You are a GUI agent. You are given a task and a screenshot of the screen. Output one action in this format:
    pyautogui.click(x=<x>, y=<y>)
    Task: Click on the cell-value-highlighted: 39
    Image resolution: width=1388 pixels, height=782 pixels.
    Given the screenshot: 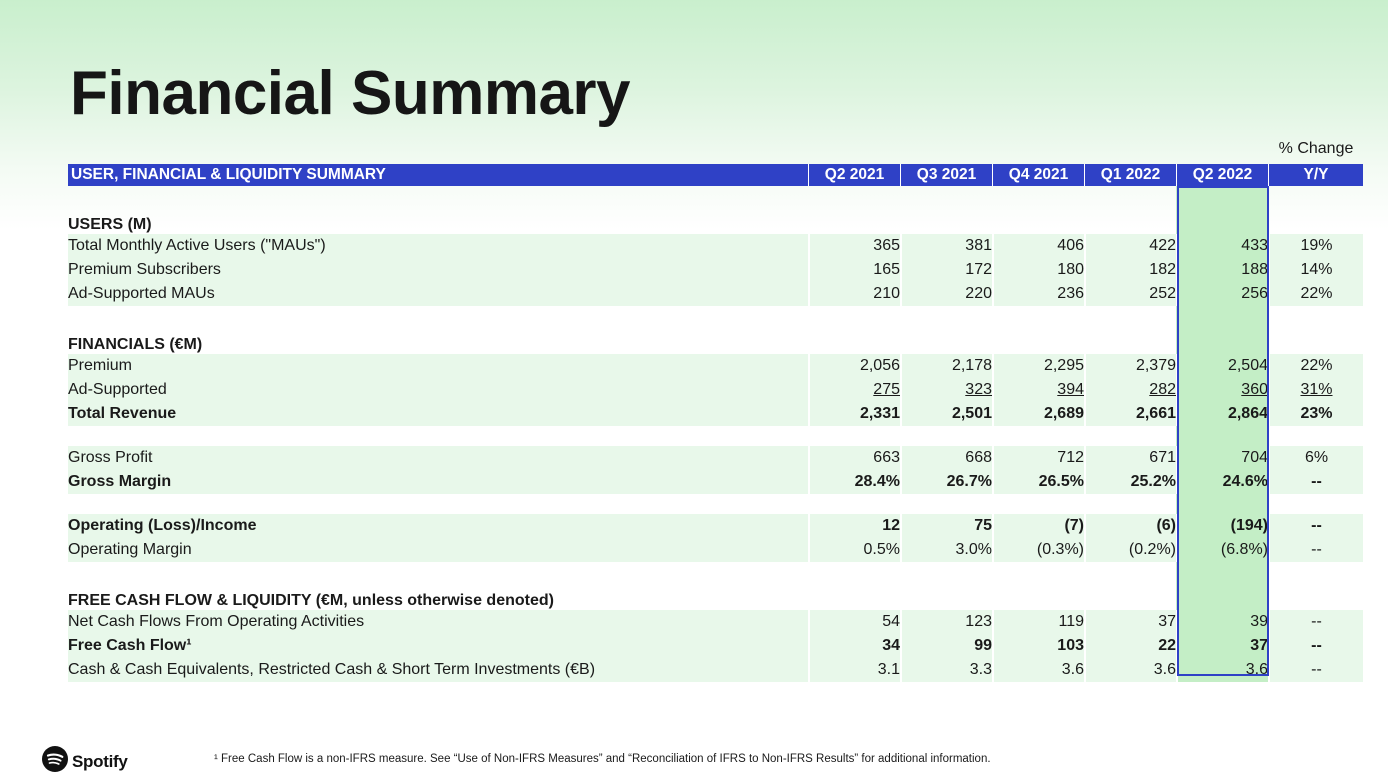 What is the action you would take?
    pyautogui.click(x=1222, y=622)
    